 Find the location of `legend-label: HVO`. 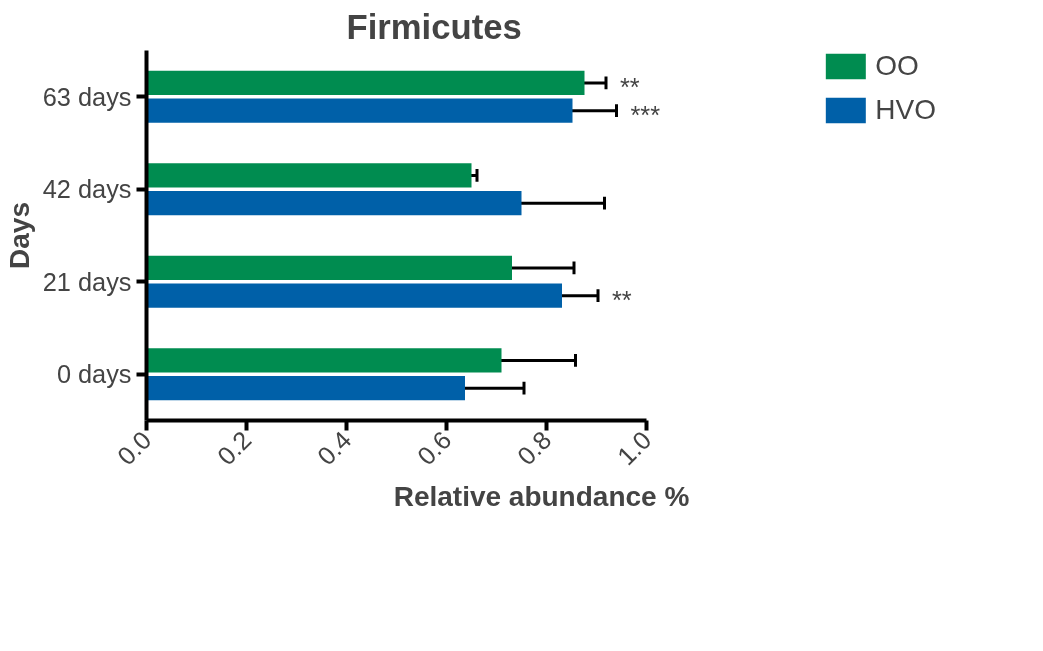

legend-label: HVO is located at coordinates (905, 110).